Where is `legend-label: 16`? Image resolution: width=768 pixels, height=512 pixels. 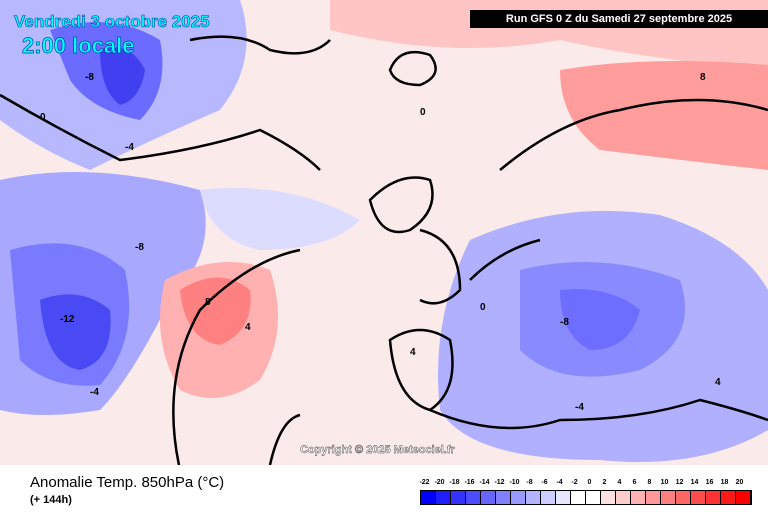
legend-label: 16 is located at coordinates (709, 482).